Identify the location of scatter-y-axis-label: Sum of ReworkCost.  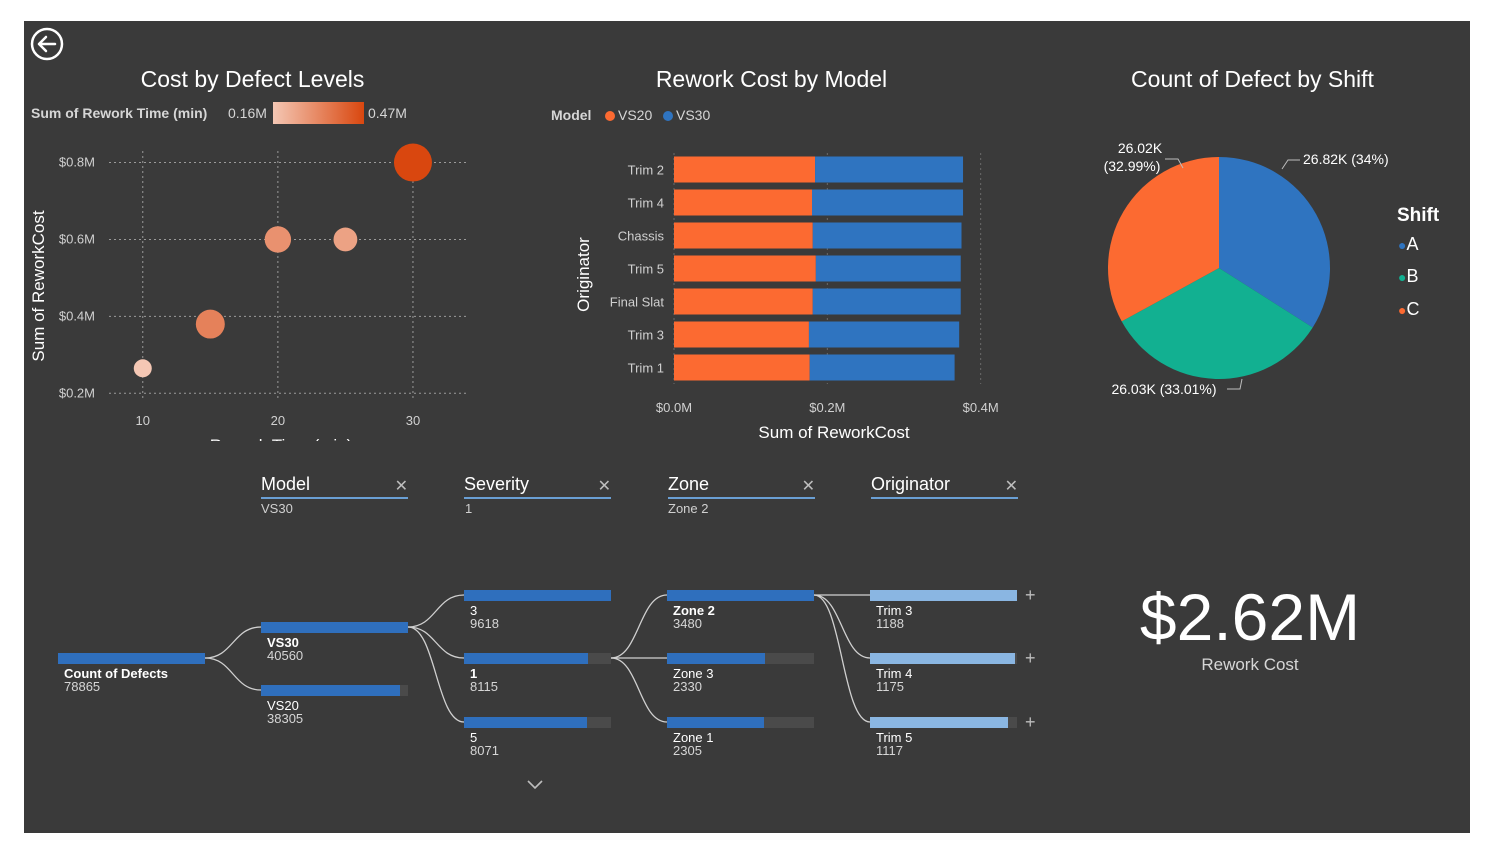
(38, 285).